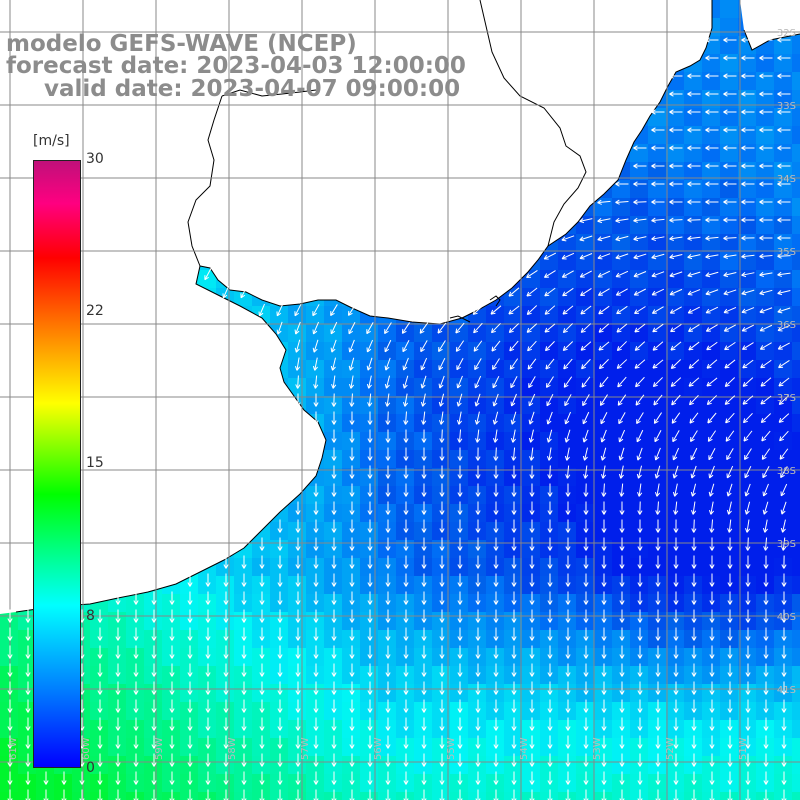 This screenshot has height=800, width=800. Describe the element at coordinates (95, 311) in the screenshot. I see `colorbar-tick-22: 22` at that location.